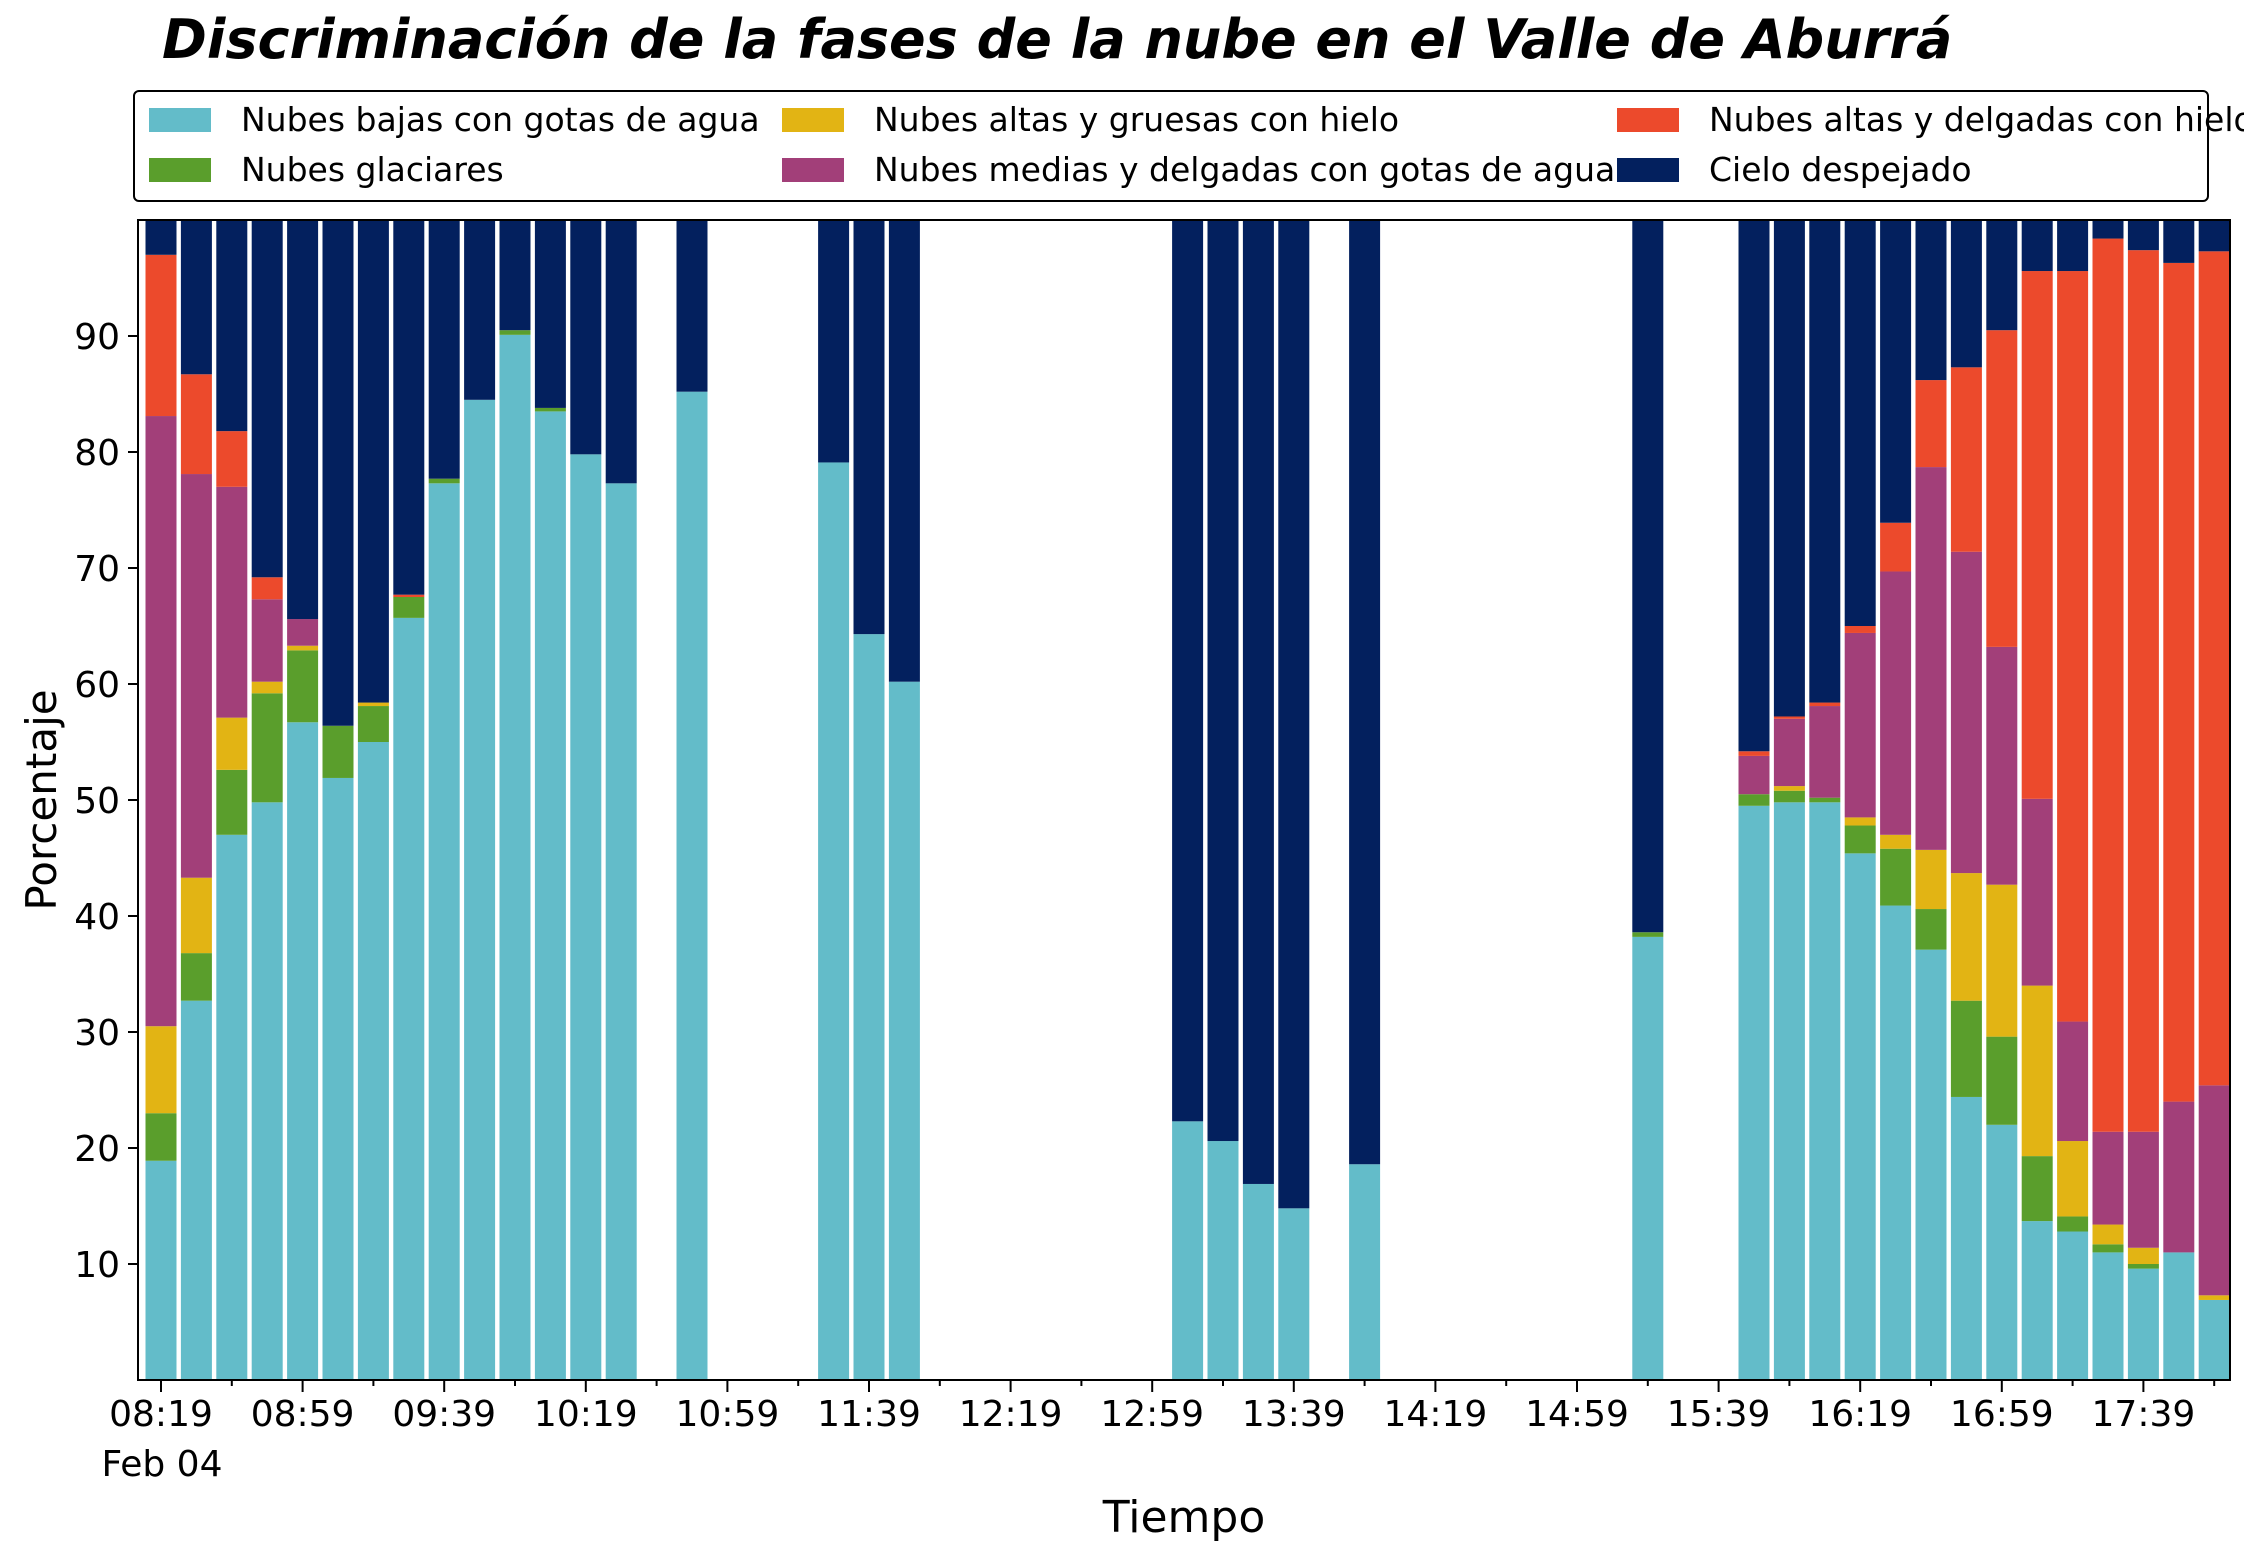  Describe the element at coordinates (454, 119) in the screenshot. I see `legend-item-bajas: Nubes bajas con gotas de agua` at that location.